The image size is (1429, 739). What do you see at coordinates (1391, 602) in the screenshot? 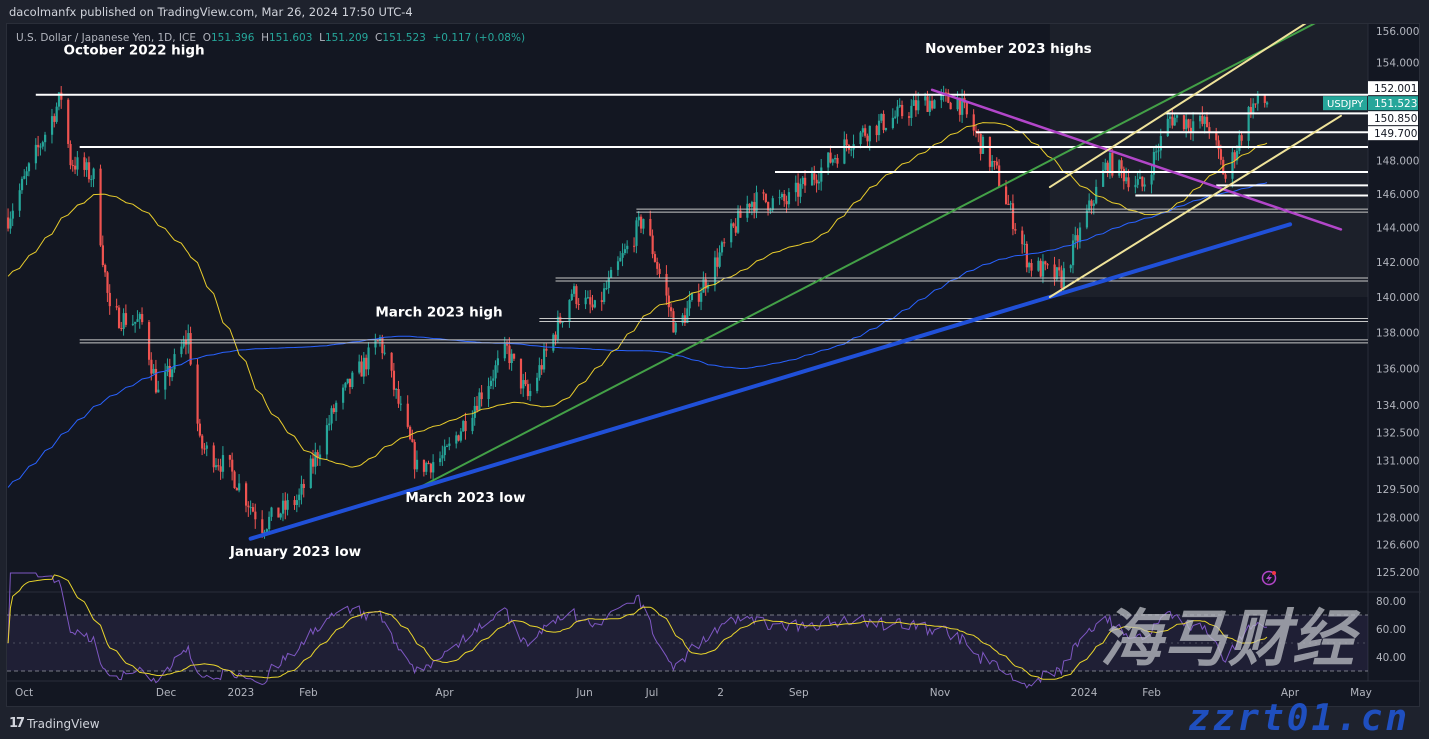
I see `rsi-tick-label: 80.00` at bounding box center [1391, 602].